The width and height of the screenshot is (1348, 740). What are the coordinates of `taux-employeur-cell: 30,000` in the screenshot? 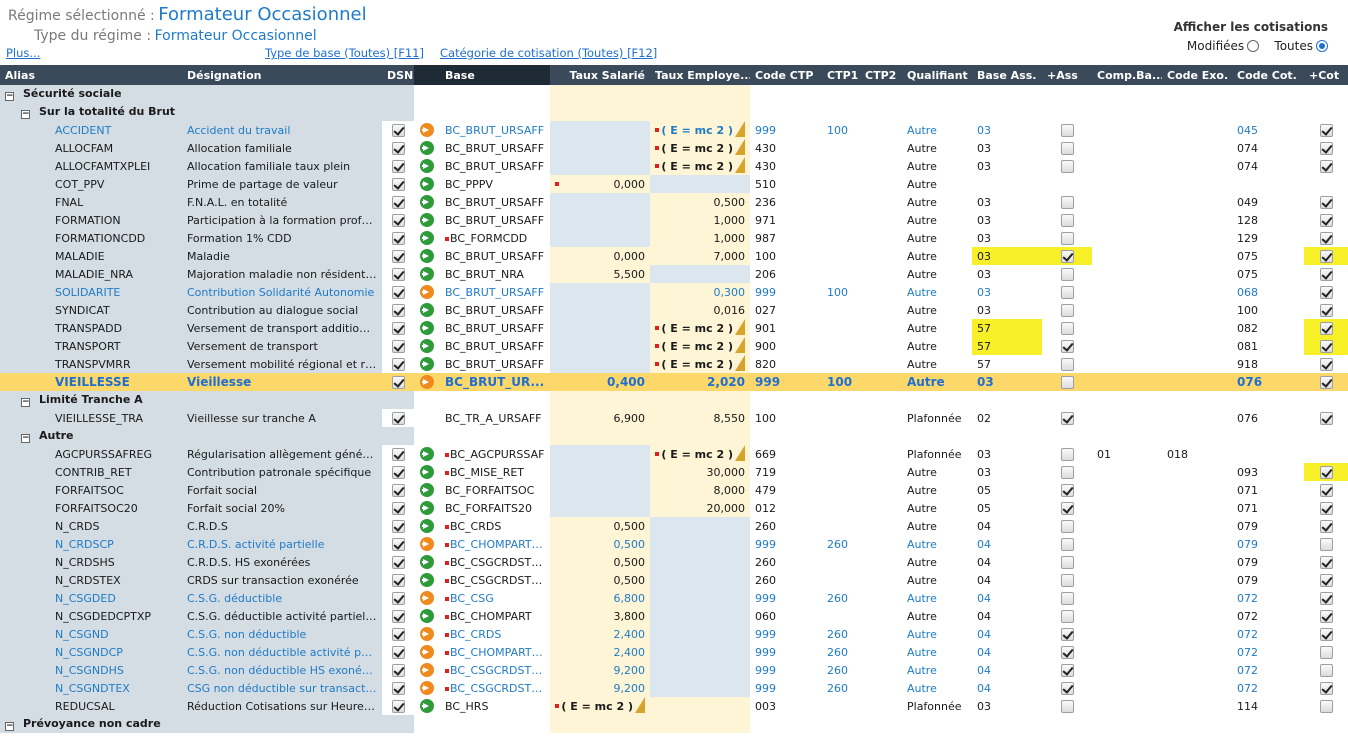 It's located at (700, 472).